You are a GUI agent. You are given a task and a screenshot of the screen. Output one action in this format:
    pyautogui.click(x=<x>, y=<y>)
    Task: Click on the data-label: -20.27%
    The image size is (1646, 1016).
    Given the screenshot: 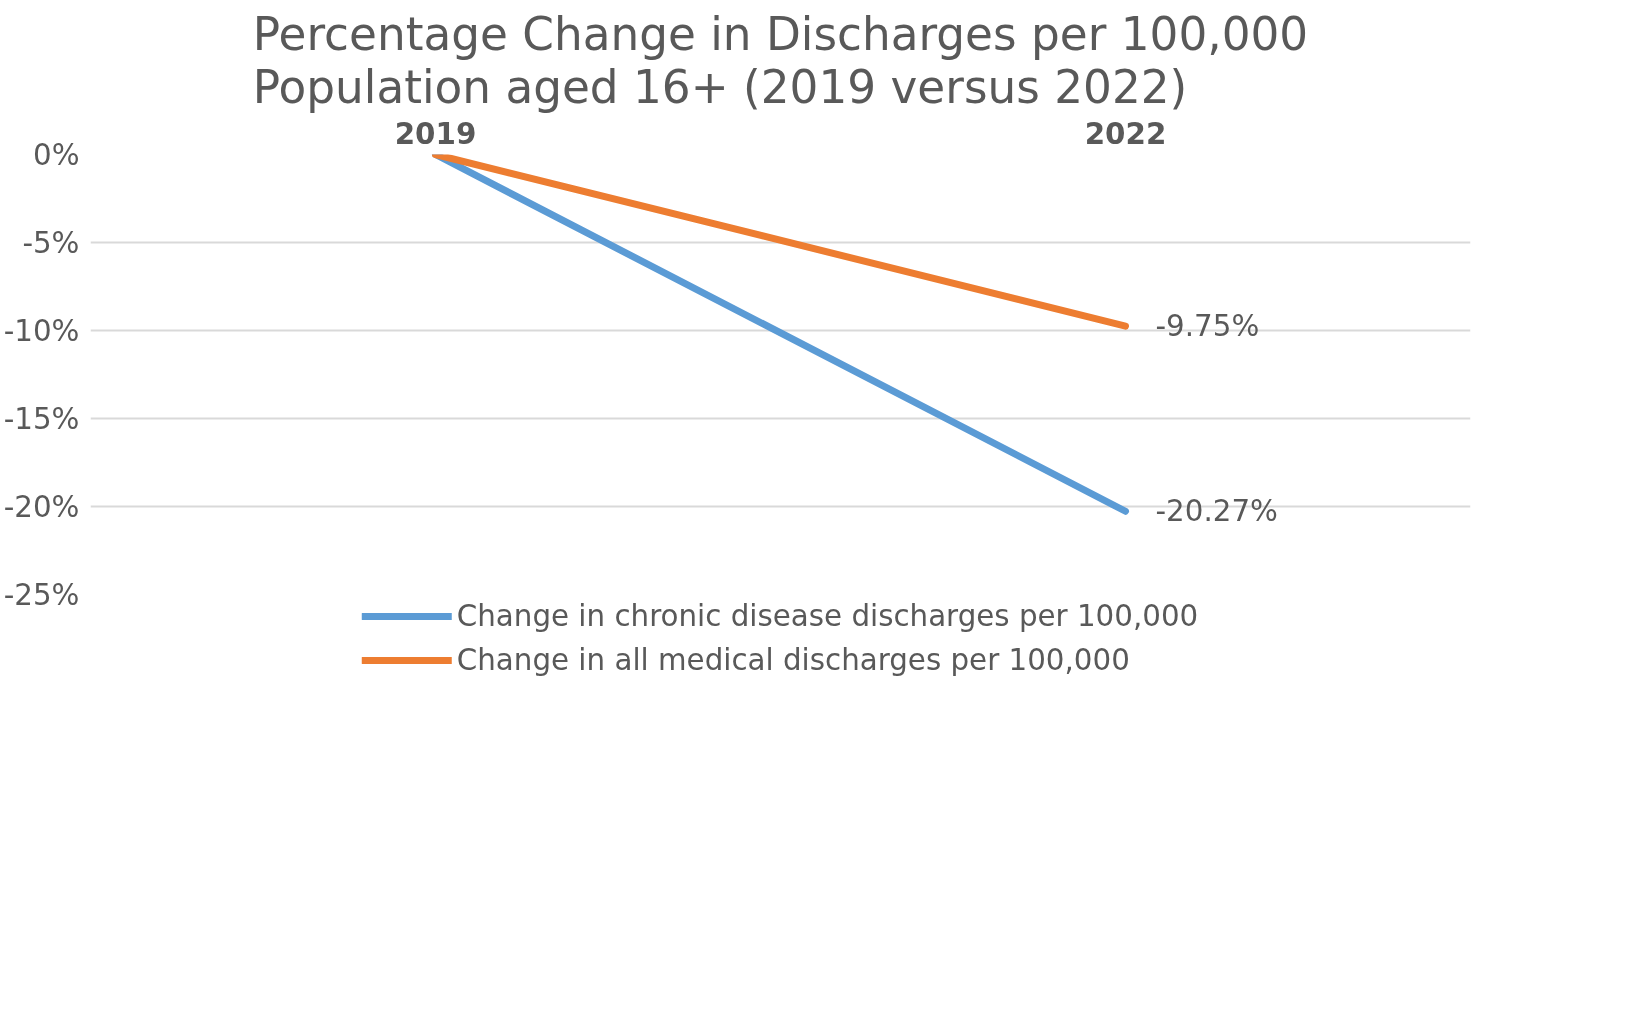 What is the action you would take?
    pyautogui.click(x=1216, y=511)
    